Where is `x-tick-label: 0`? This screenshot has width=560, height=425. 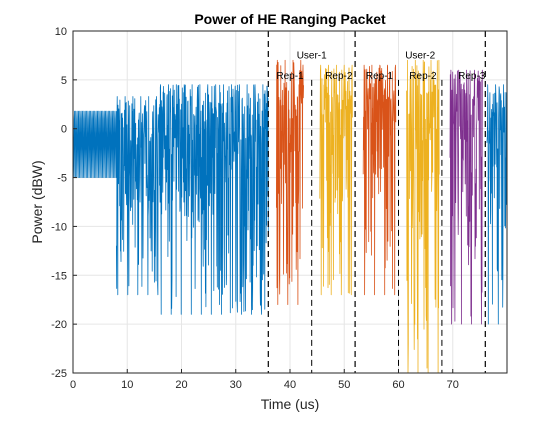 x-tick-label: 0 is located at coordinates (73, 385).